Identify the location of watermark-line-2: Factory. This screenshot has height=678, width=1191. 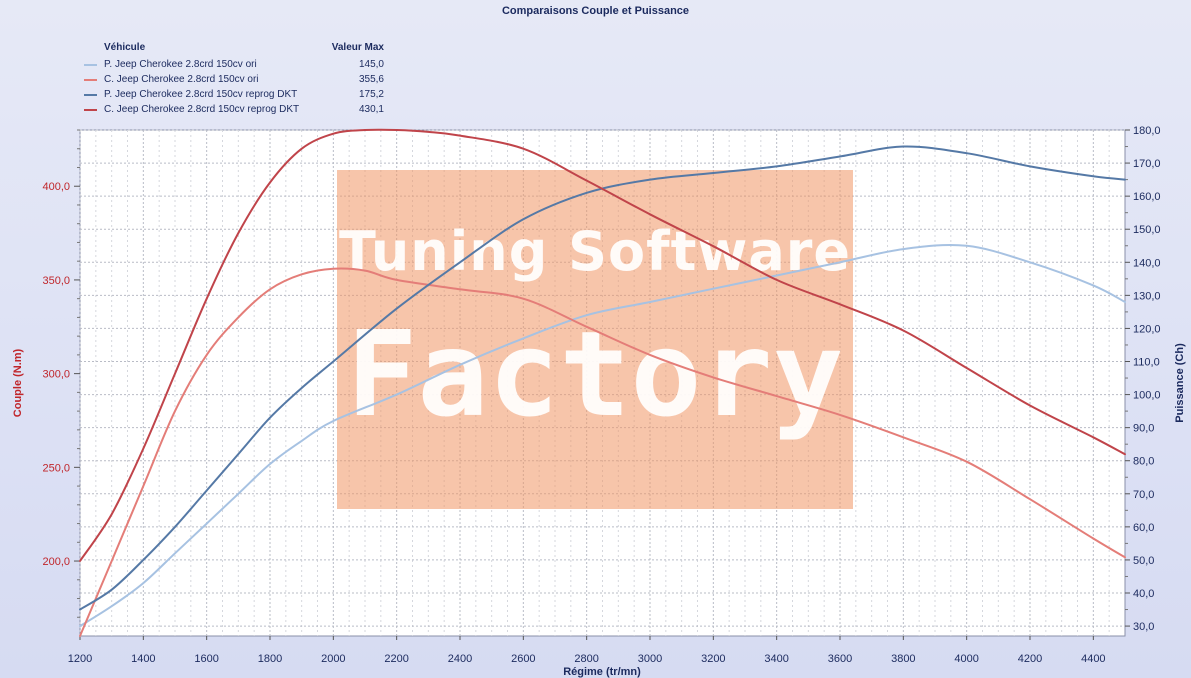
(595, 374).